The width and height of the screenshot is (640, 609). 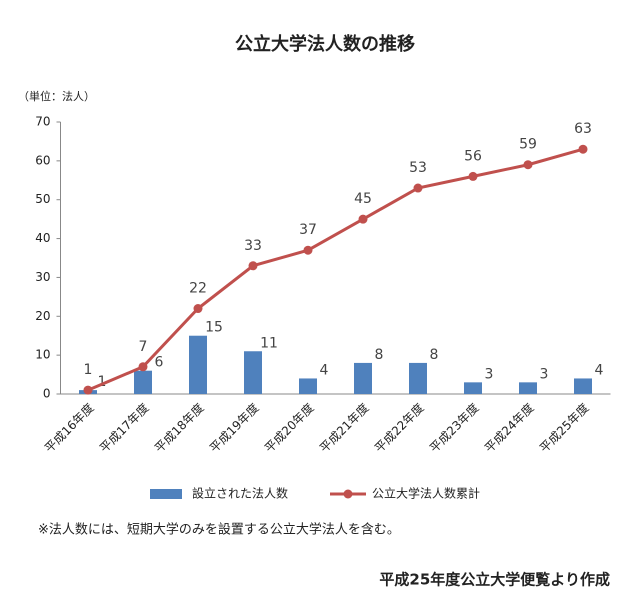 I want to click on bar-value-label: 1, so click(x=102, y=382).